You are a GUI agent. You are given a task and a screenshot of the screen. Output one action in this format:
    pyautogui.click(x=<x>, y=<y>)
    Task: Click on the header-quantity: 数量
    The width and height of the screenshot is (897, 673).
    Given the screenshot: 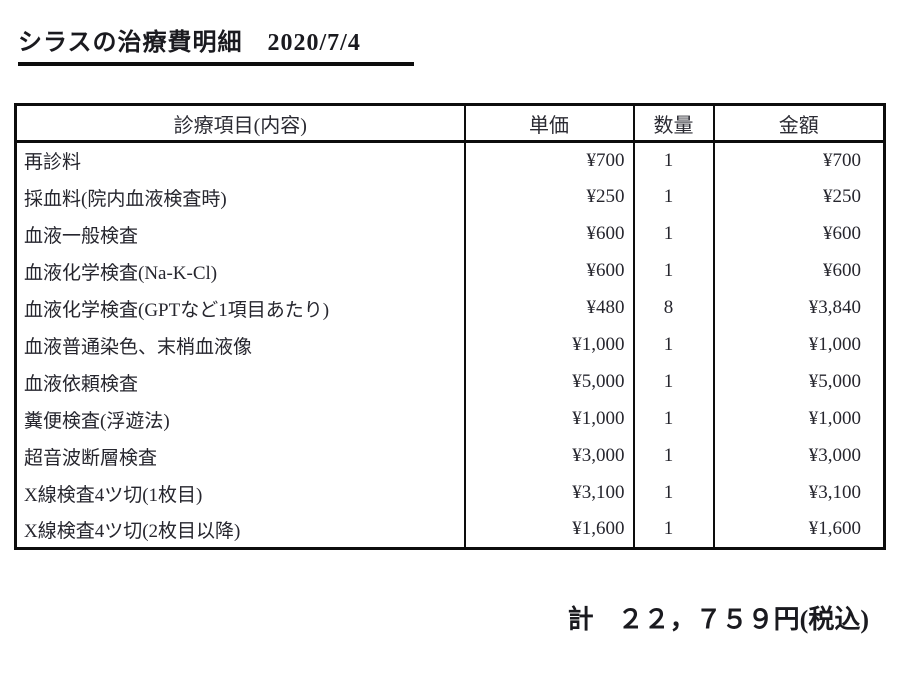 What is the action you would take?
    pyautogui.click(x=673, y=123)
    